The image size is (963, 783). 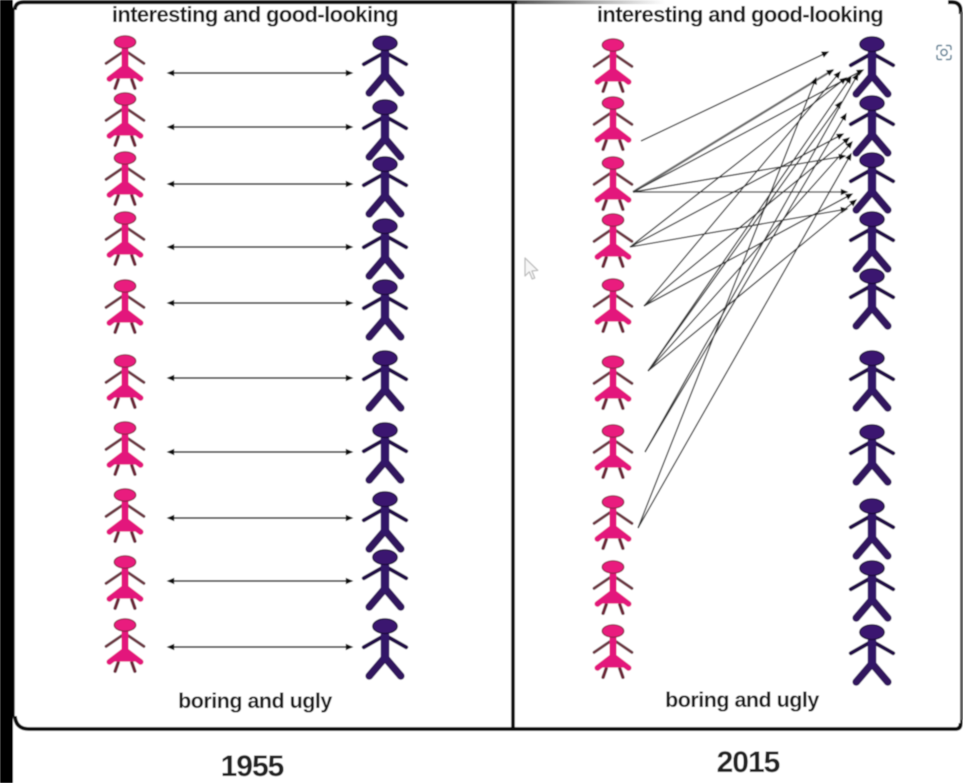 What do you see at coordinates (748, 762) in the screenshot?
I see `svg-text: 2015` at bounding box center [748, 762].